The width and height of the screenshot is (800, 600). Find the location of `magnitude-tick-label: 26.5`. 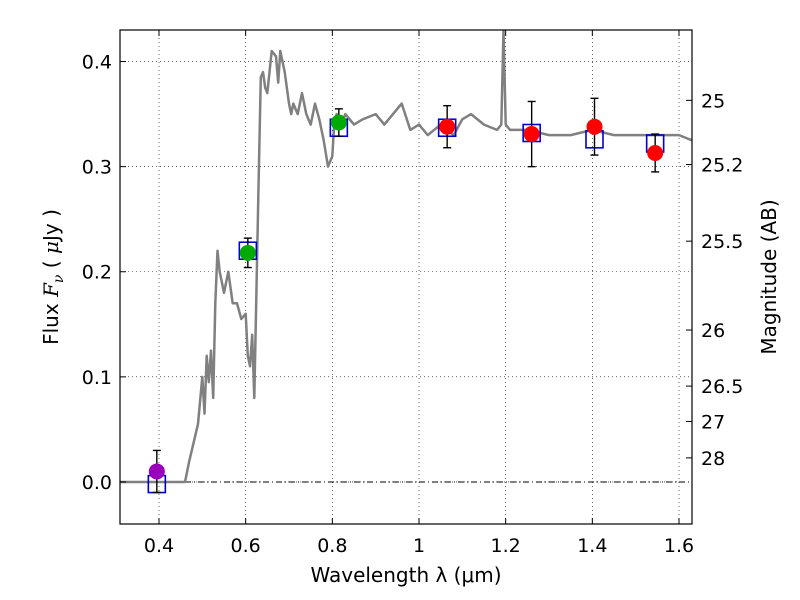

magnitude-tick-label: 26.5 is located at coordinates (722, 387).